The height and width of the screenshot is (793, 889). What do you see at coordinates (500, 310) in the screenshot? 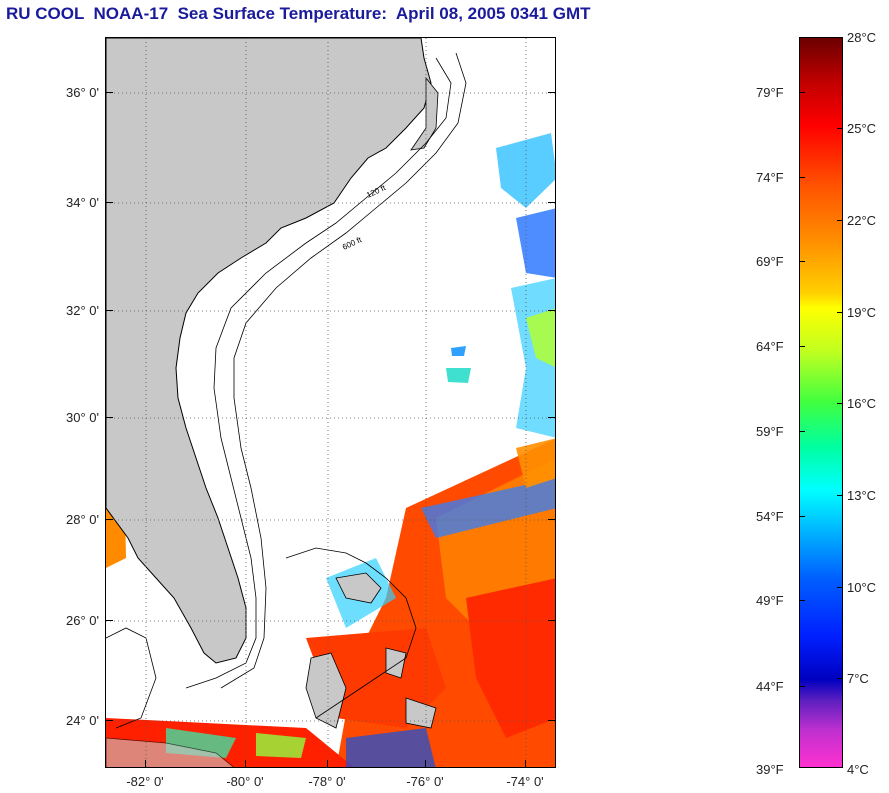
I see `sst-field-east` at bounding box center [500, 310].